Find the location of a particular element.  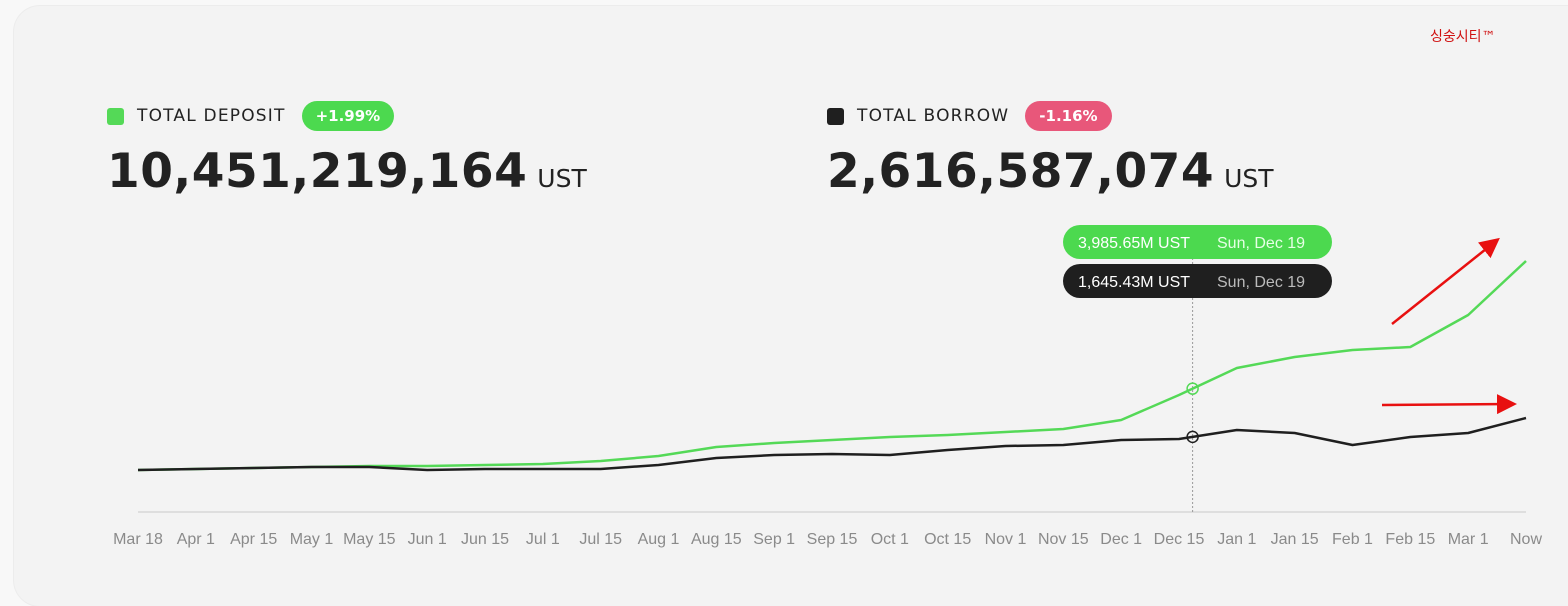

x-tick-label: Dec 15 is located at coordinates (1179, 539).